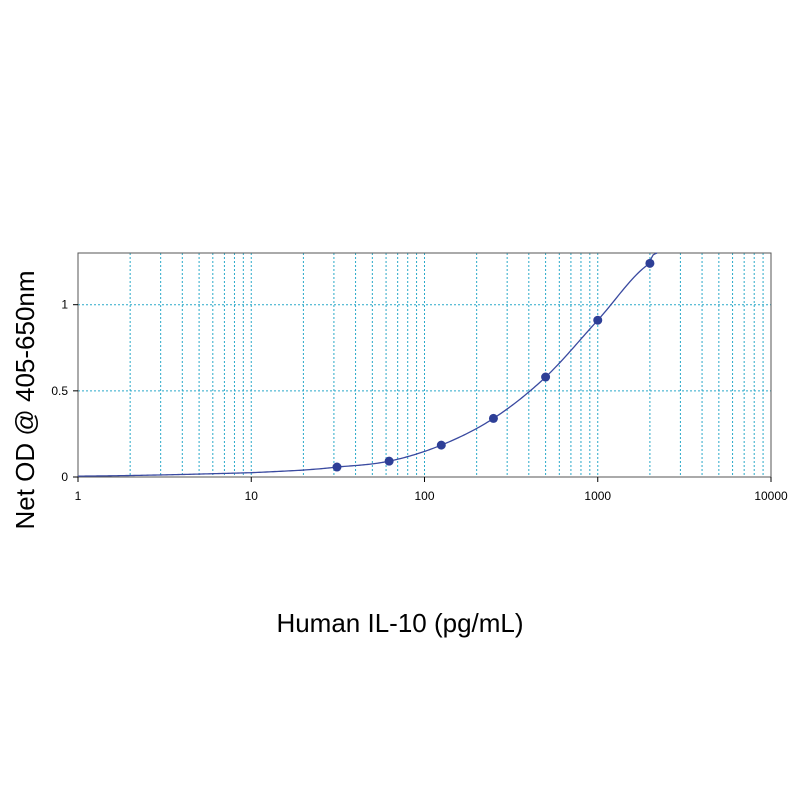 This screenshot has height=805, width=800. What do you see at coordinates (252, 496) in the screenshot?
I see `x-tick-label: 10` at bounding box center [252, 496].